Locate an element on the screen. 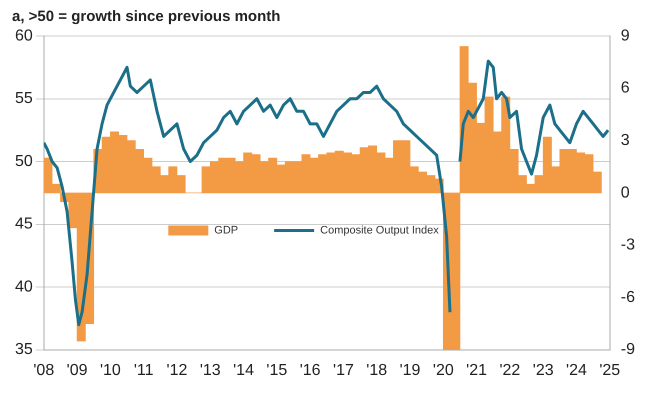 The image size is (654, 395). legend-label: GDP is located at coordinates (226, 230).